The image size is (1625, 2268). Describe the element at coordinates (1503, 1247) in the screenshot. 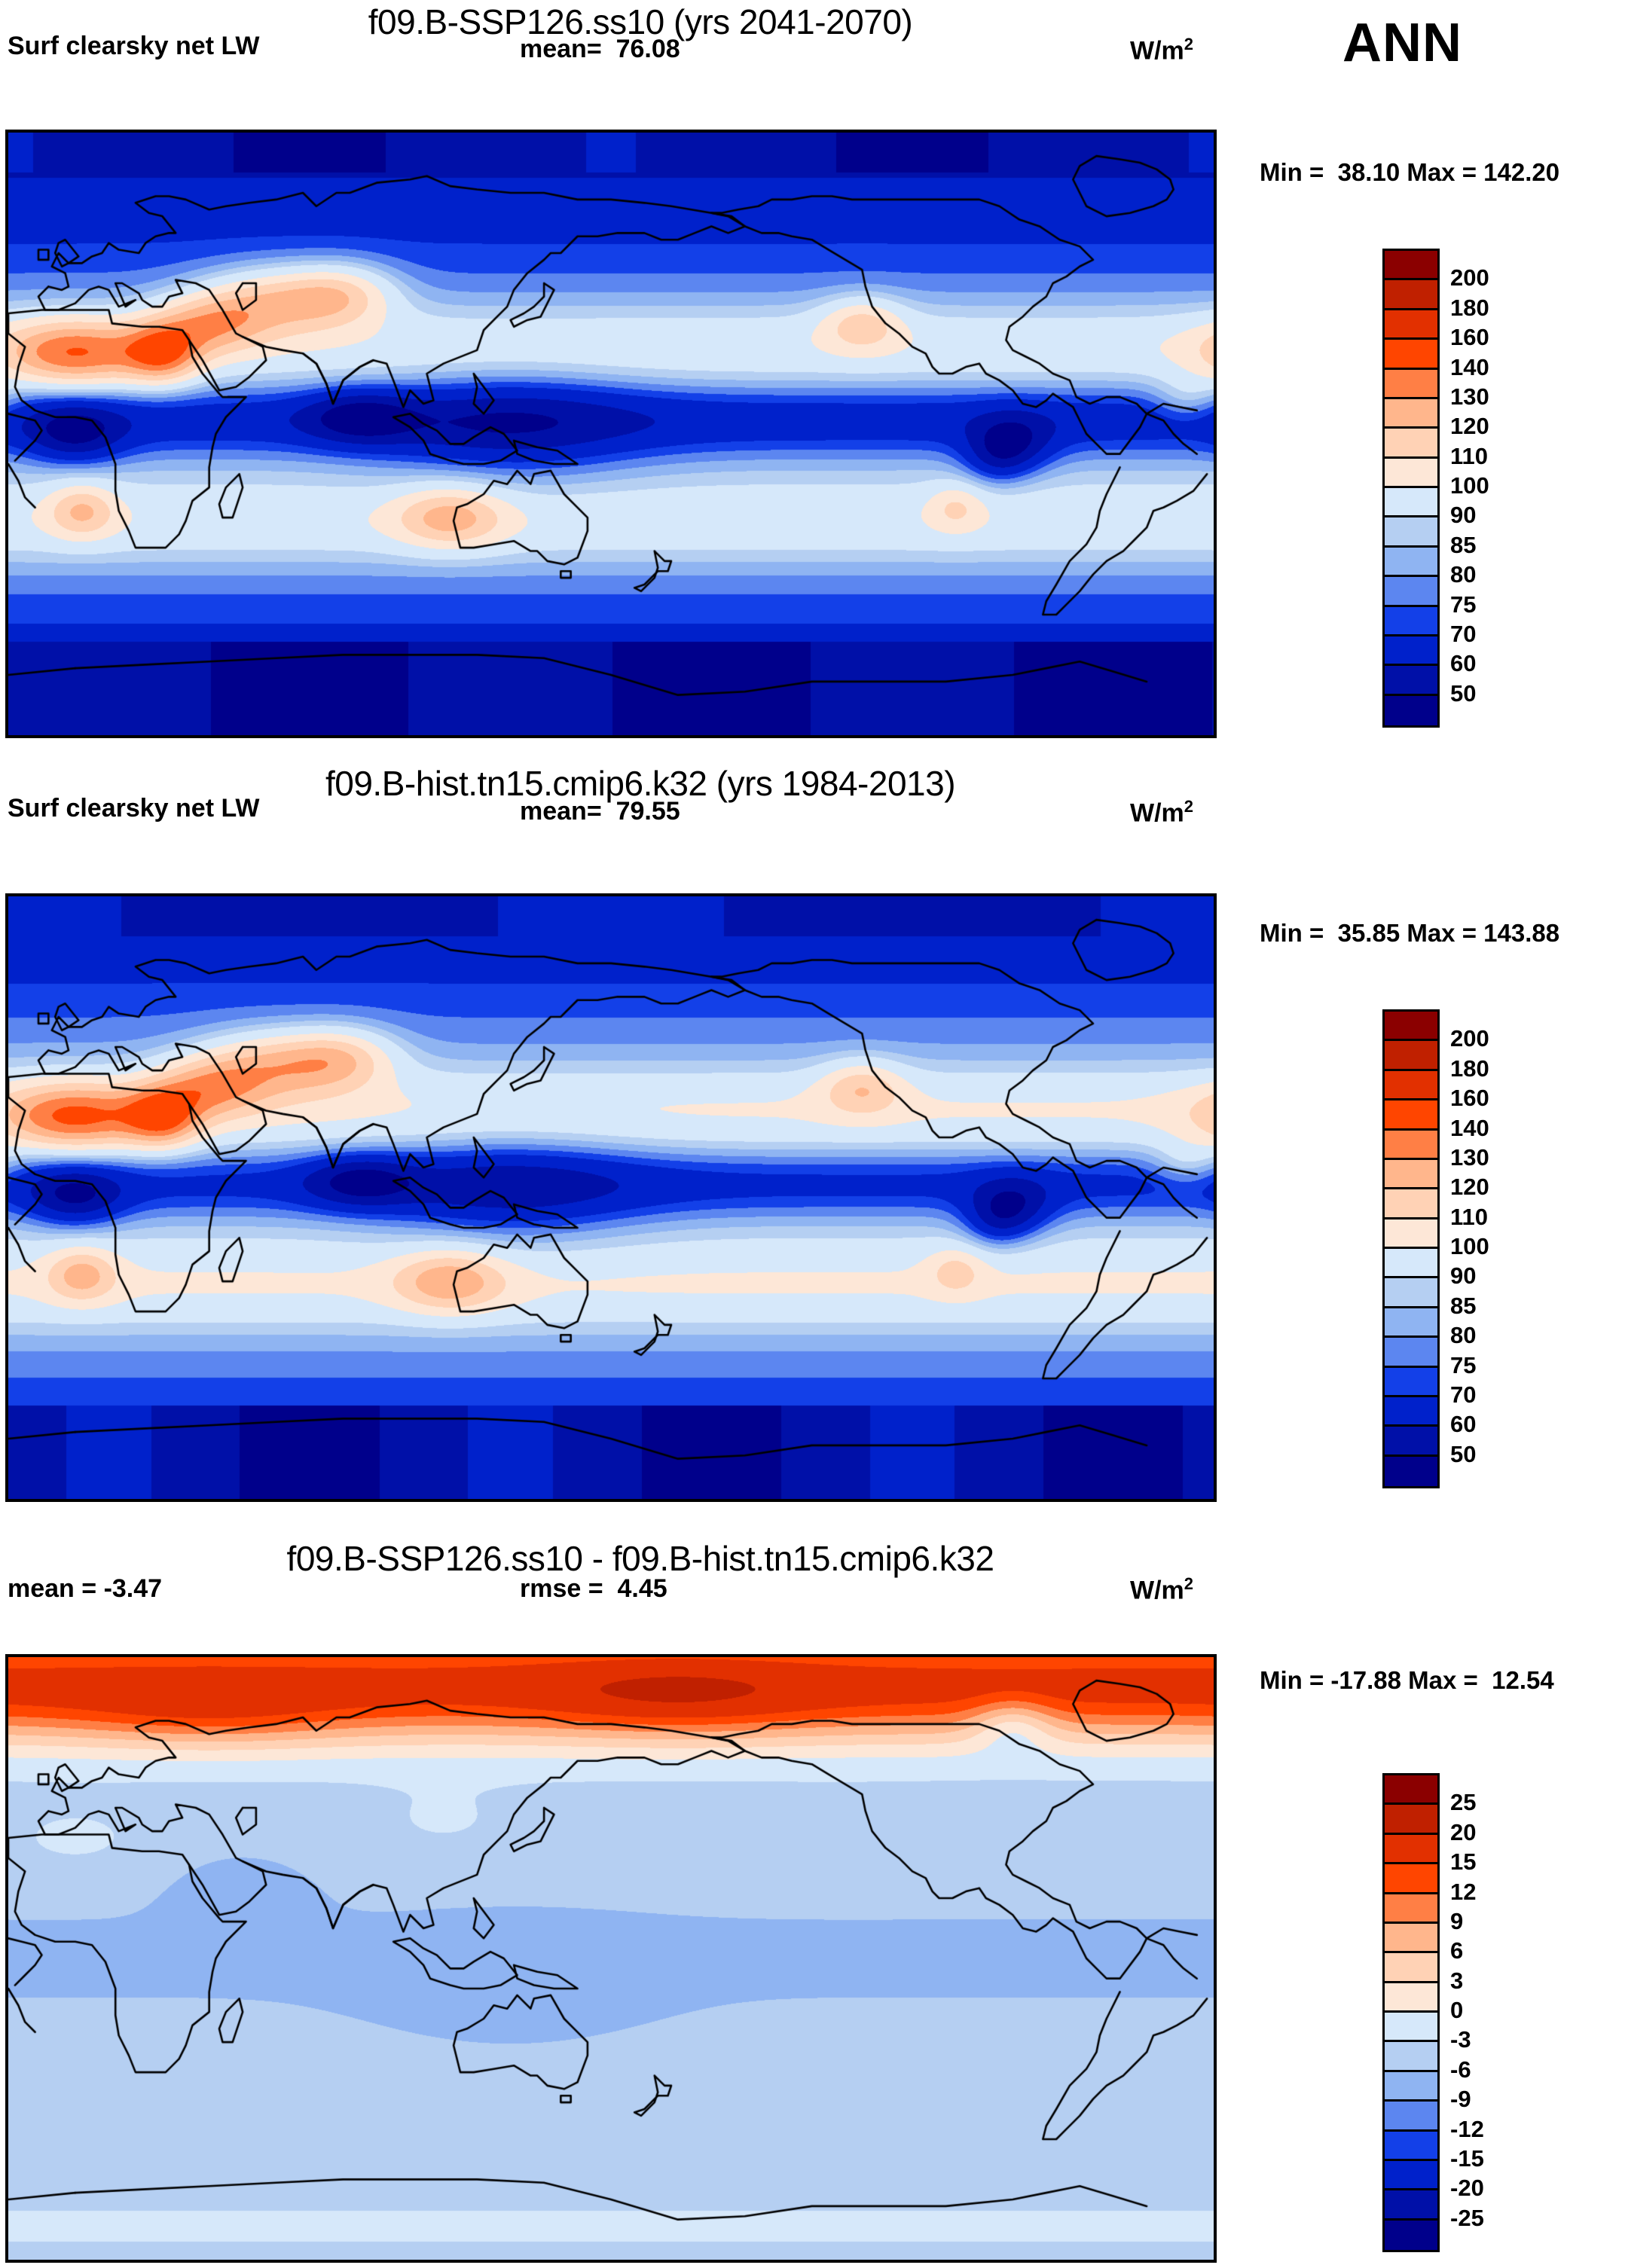

I see `colorbar-labels-historical: 200 180 160 140 130 120 110 100 90 85 80 75 70 60 50` at that location.